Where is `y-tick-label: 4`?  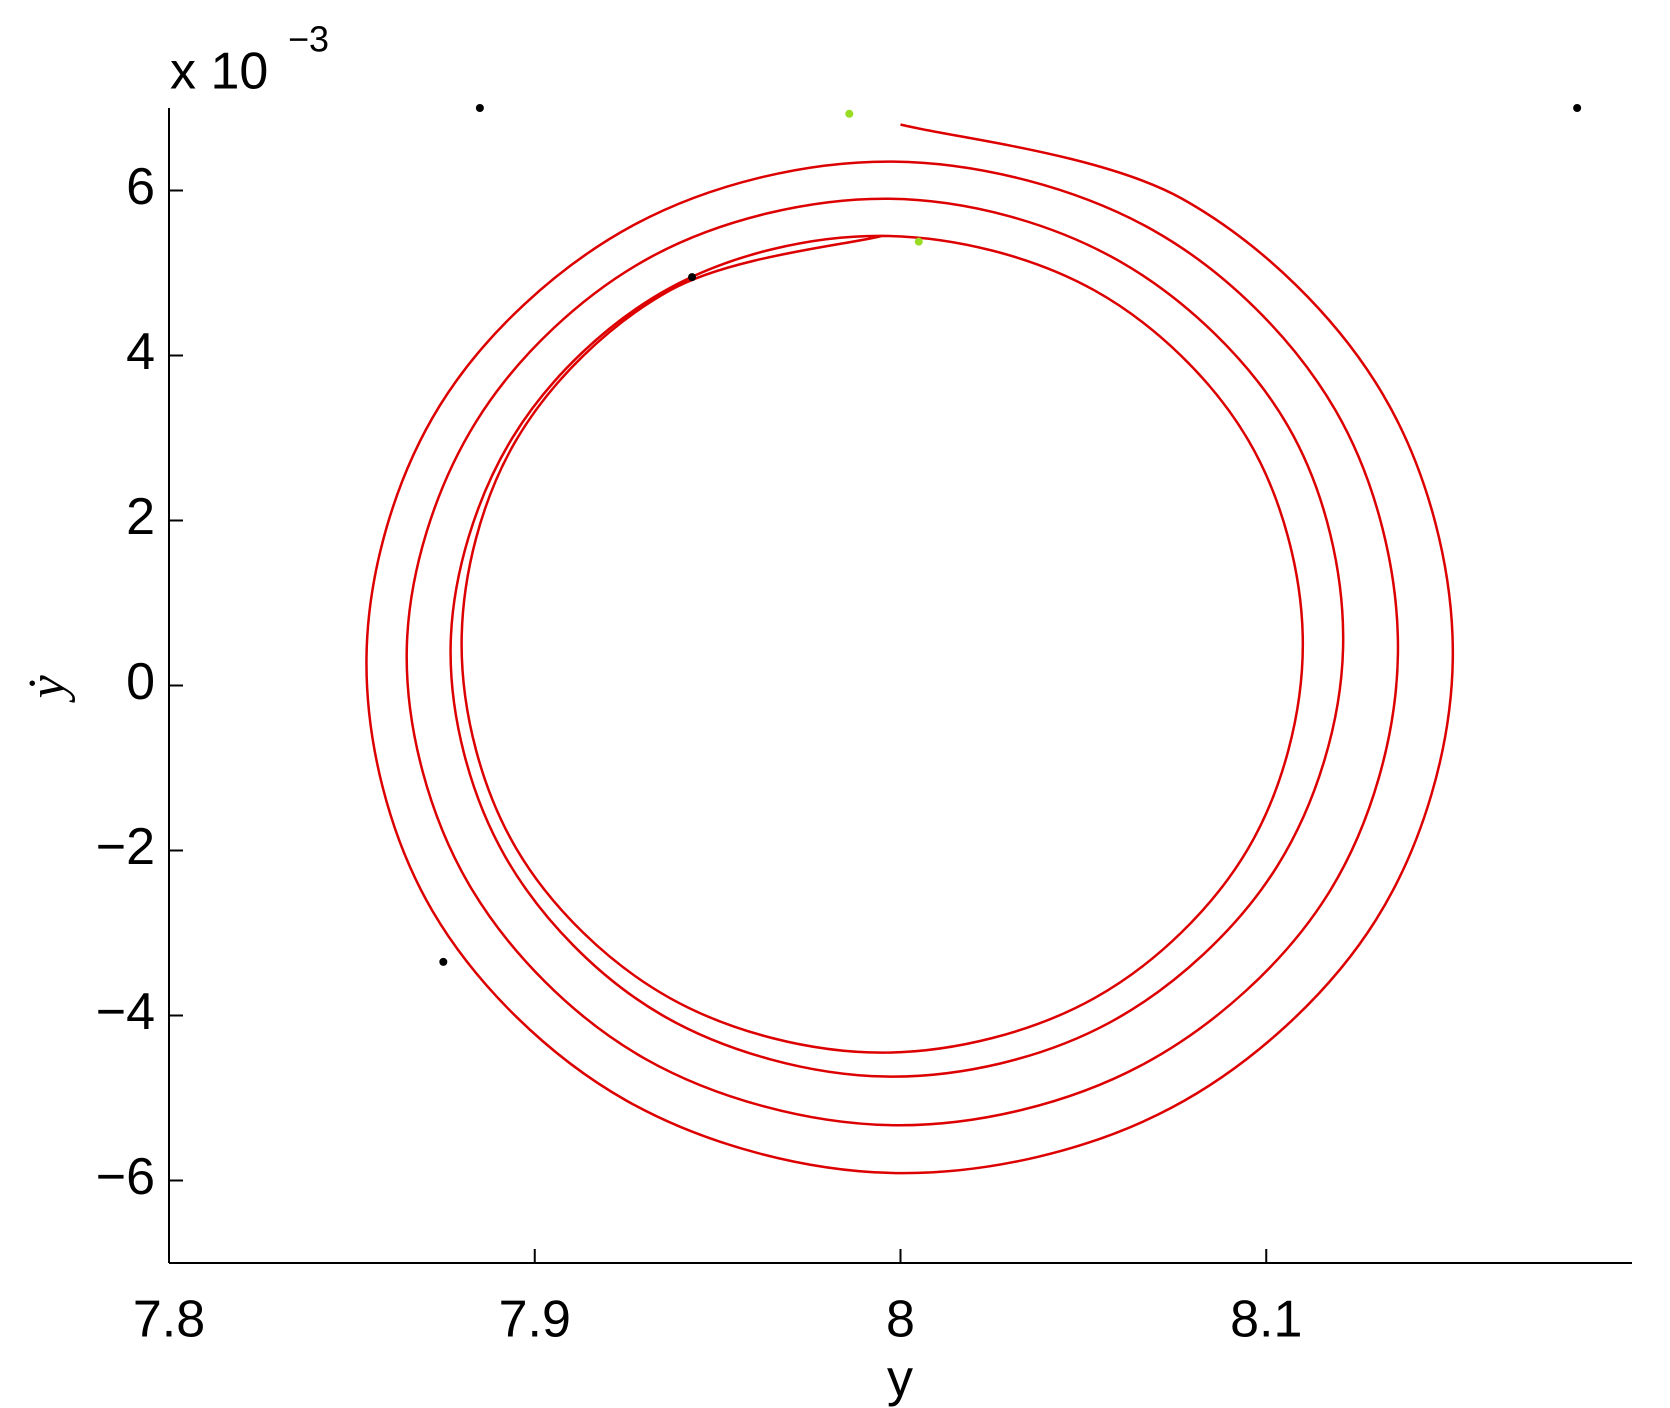 y-tick-label: 4 is located at coordinates (140, 352).